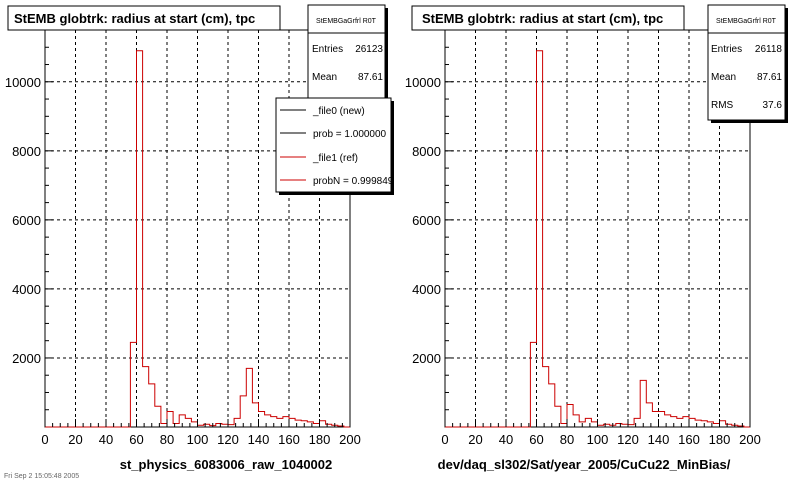  Describe the element at coordinates (335, 158) in the screenshot. I see `legend-label: _file1 (ref)` at that location.